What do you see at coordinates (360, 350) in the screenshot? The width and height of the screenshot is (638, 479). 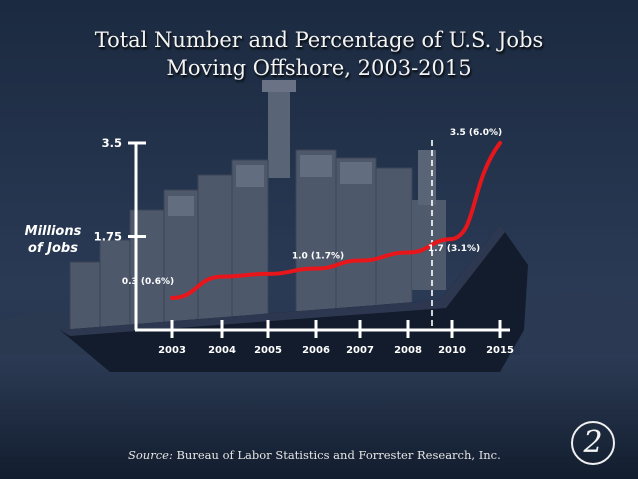 I see `x-tick-label: 2007` at bounding box center [360, 350].